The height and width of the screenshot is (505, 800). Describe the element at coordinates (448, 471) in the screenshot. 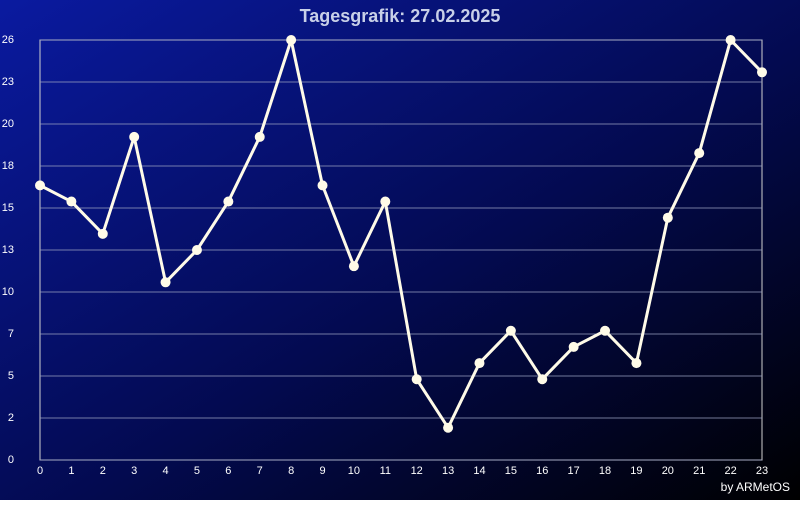

I see `x-tick-label: 13` at that location.